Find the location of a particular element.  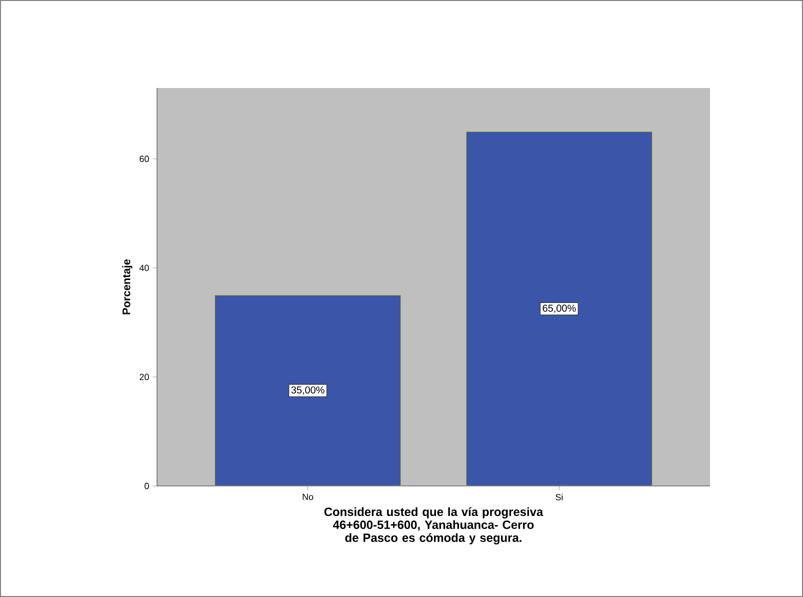

data-label: 65,00% is located at coordinates (559, 308).